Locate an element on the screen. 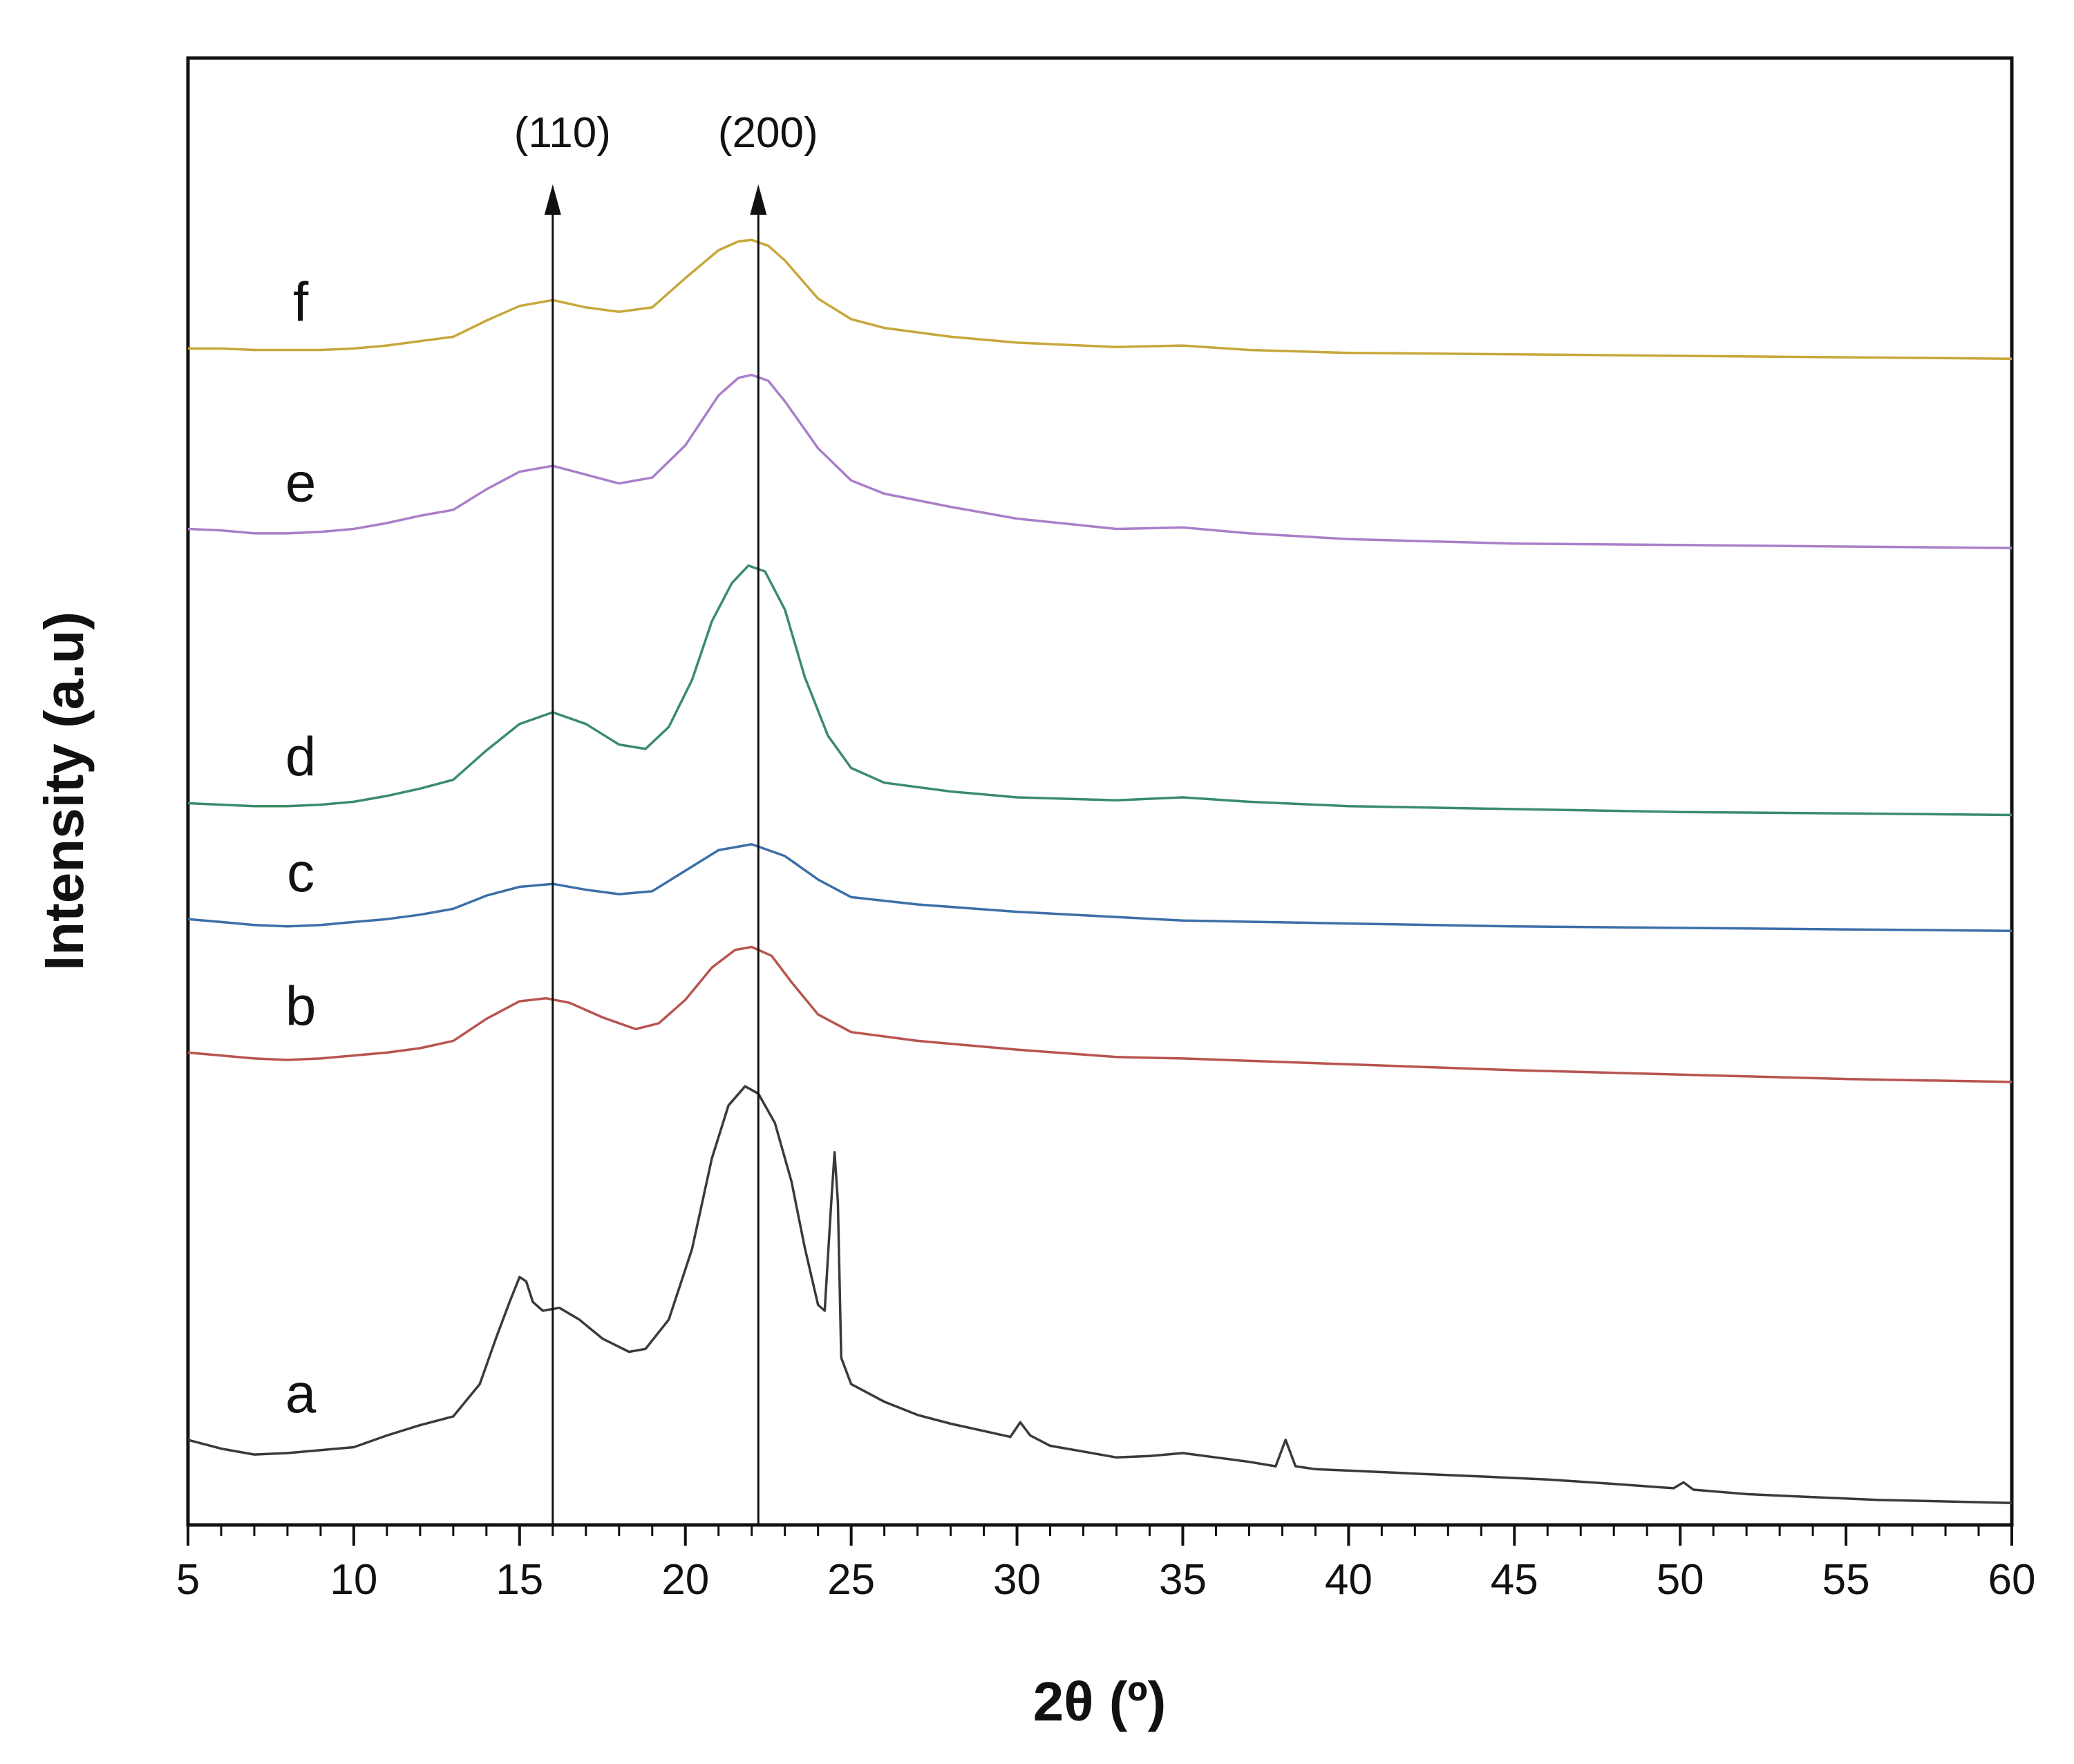  x-tick-label: 15 is located at coordinates (519, 1580).